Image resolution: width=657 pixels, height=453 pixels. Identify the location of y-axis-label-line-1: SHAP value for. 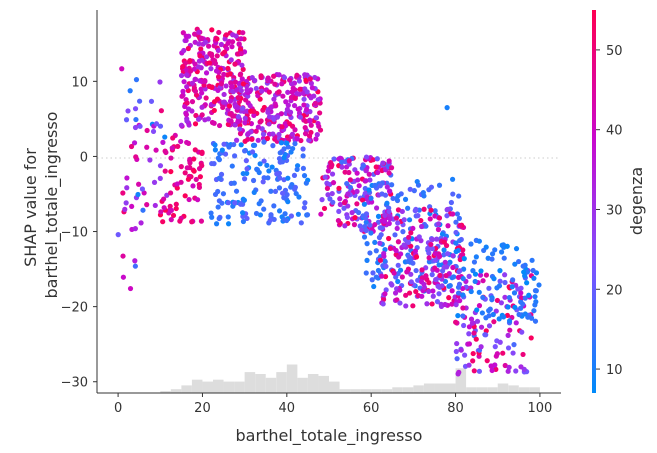
(30, 207).